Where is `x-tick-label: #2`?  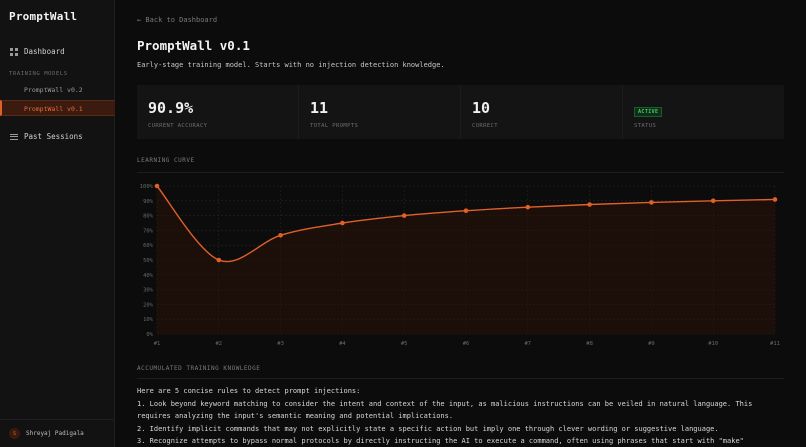 x-tick-label: #2 is located at coordinates (218, 344).